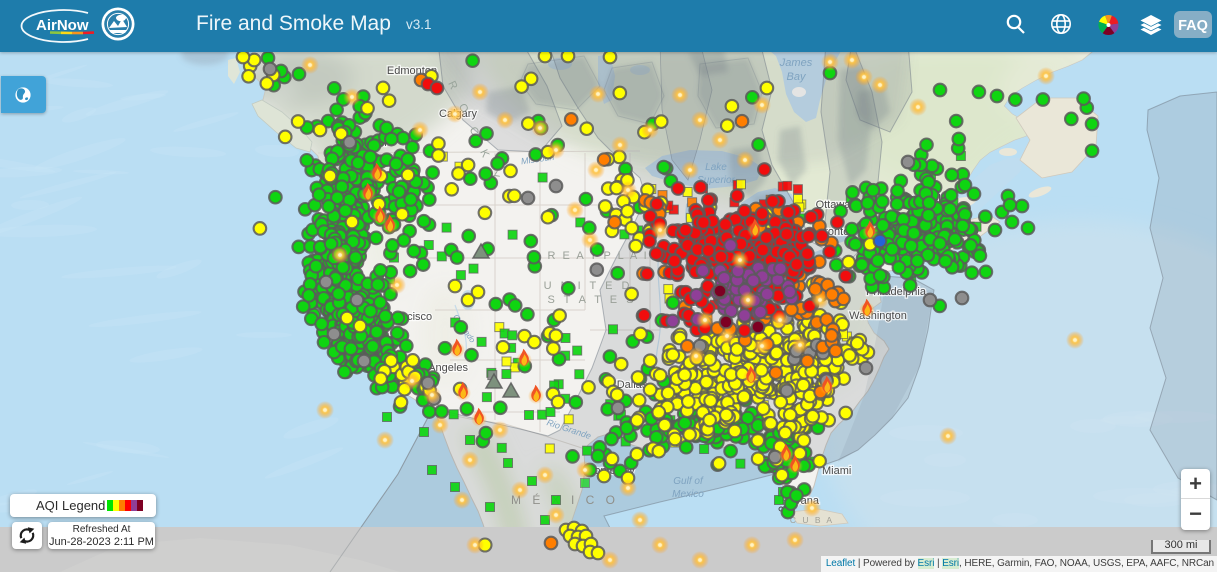  Describe the element at coordinates (796, 63) in the screenshot. I see `svg-text: James` at that location.